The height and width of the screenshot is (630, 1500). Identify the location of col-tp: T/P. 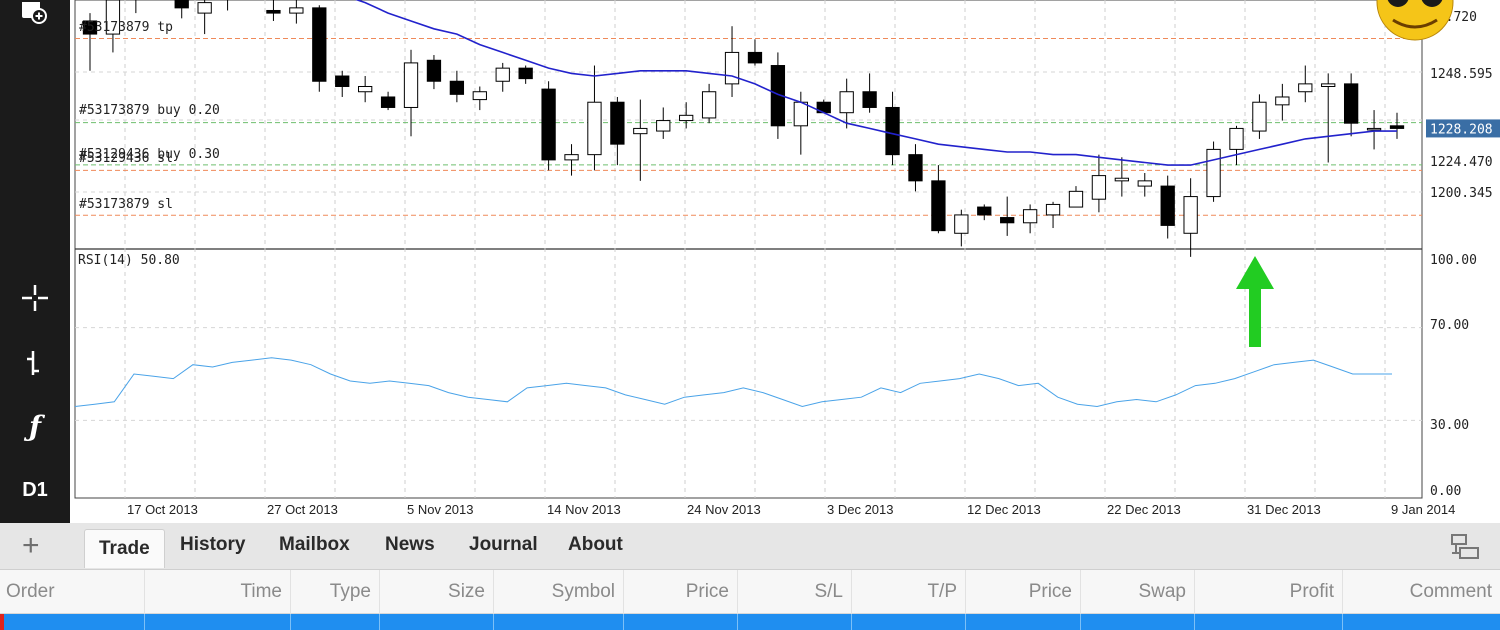
(908, 592).